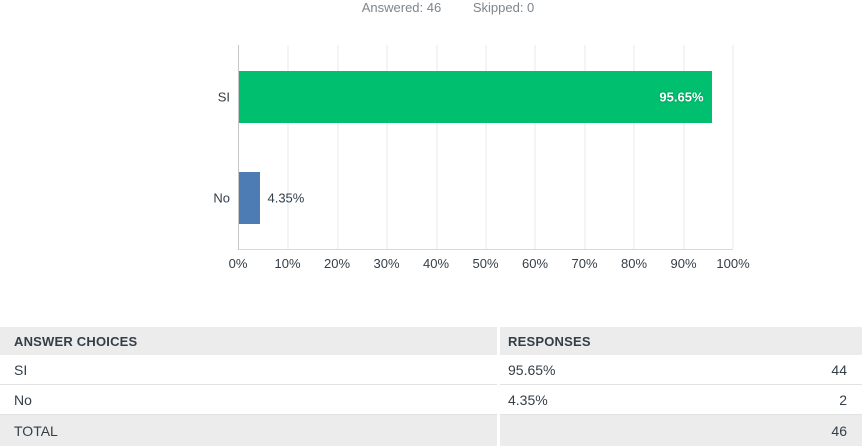 The height and width of the screenshot is (446, 862). Describe the element at coordinates (839, 430) in the screenshot. I see `total-count-cell: 46` at that location.